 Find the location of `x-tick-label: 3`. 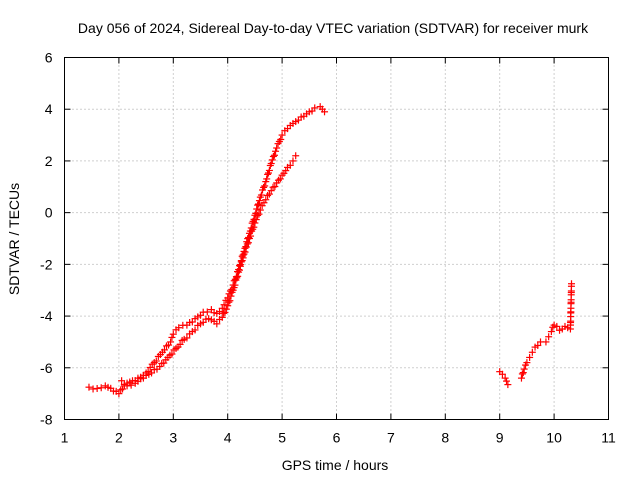

x-tick-label: 3 is located at coordinates (173, 438).